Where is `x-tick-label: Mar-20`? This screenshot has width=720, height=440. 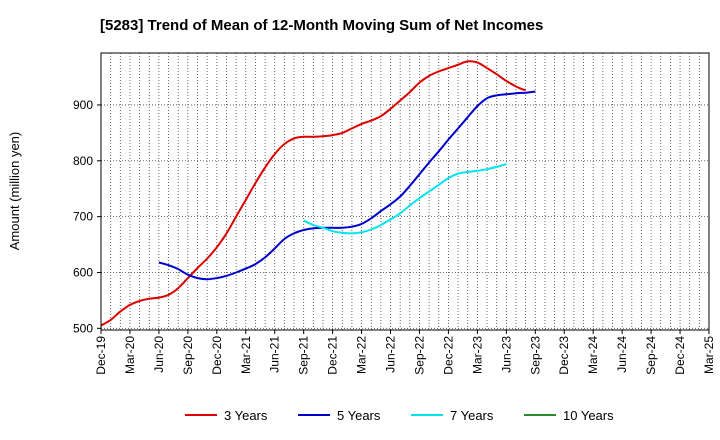 x-tick-label: Mar-20 is located at coordinates (130, 355).